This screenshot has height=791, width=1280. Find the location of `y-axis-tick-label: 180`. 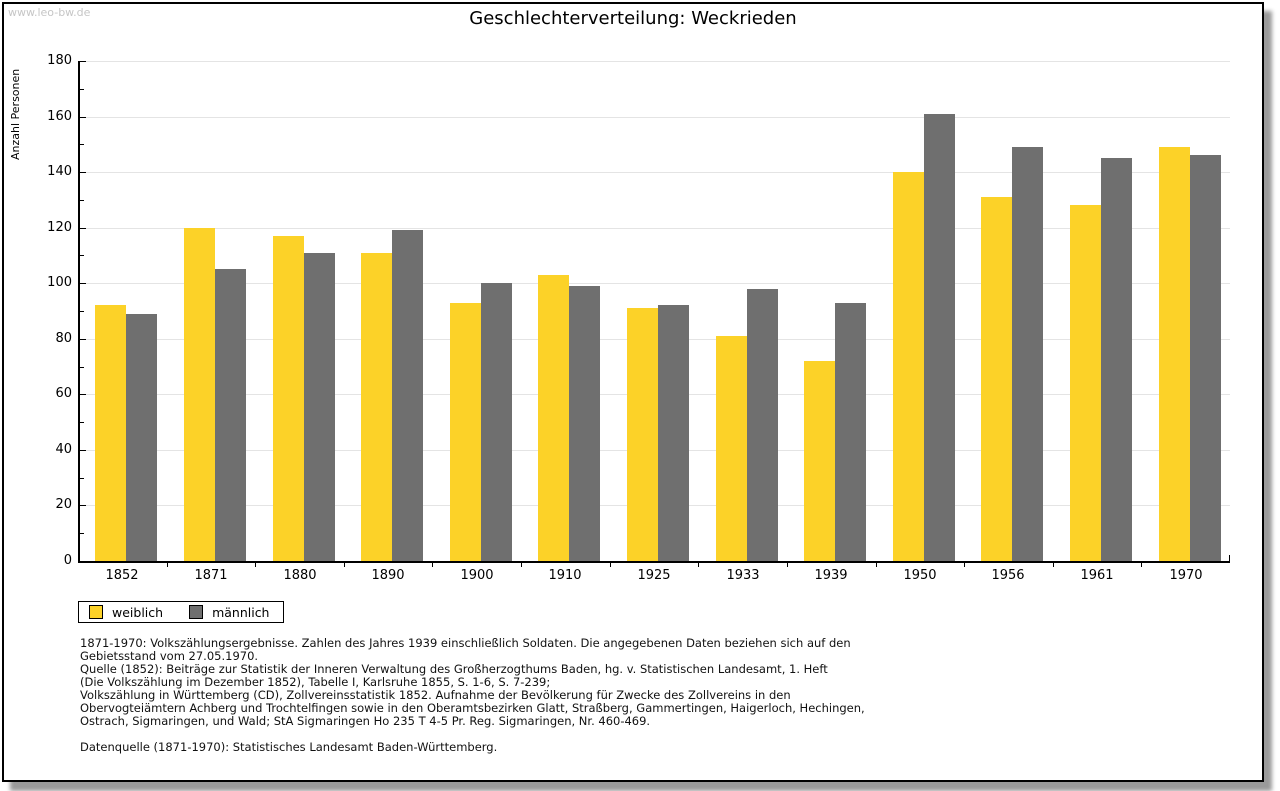

y-axis-tick-label: 180 is located at coordinates (59, 60).